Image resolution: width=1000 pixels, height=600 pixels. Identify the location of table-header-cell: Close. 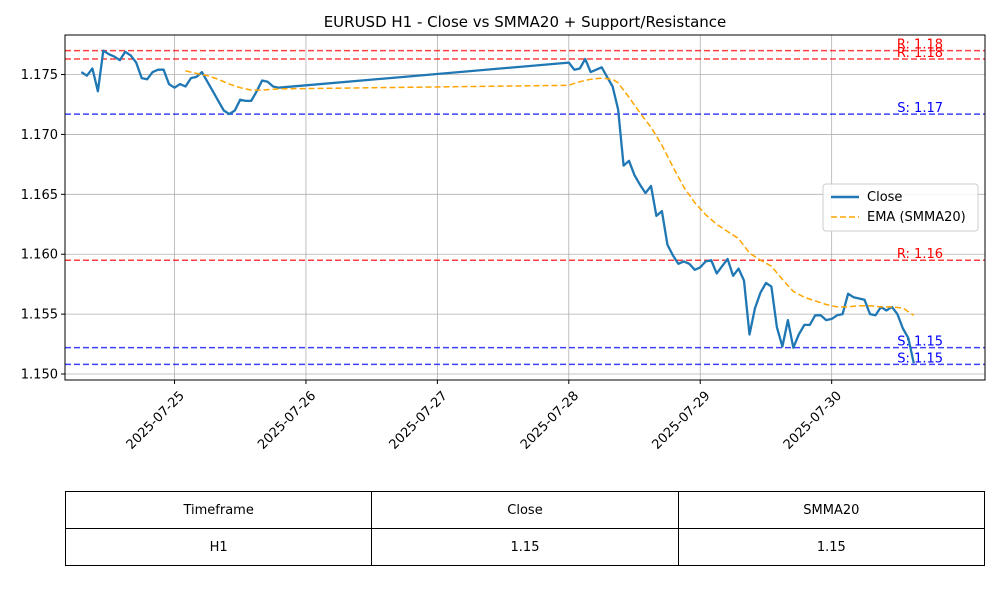
(525, 510).